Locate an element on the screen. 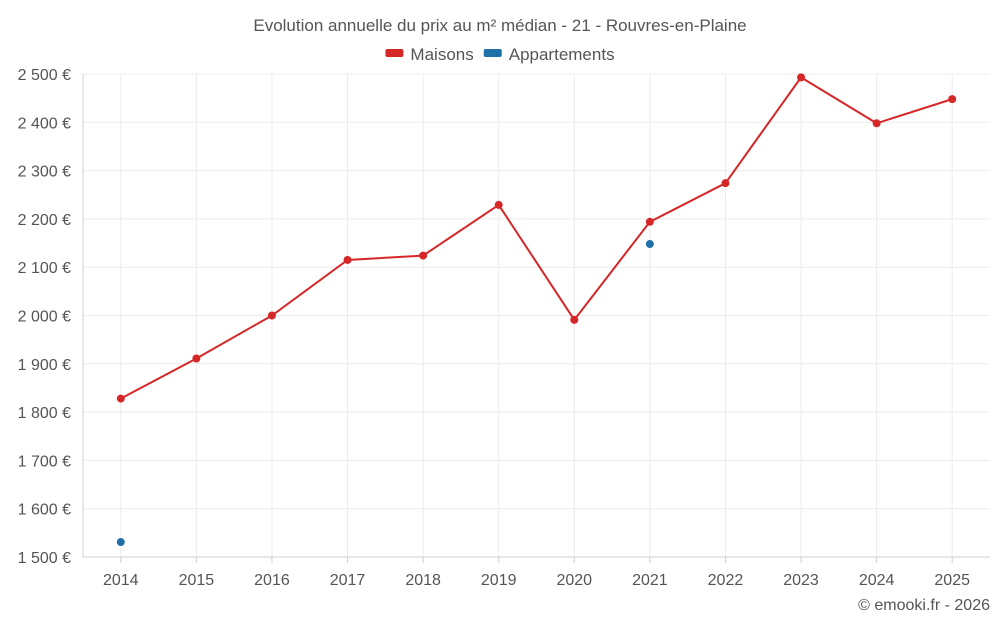 Image resolution: width=1000 pixels, height=625 pixels. legend-item-maisons: Maisons is located at coordinates (429, 54).